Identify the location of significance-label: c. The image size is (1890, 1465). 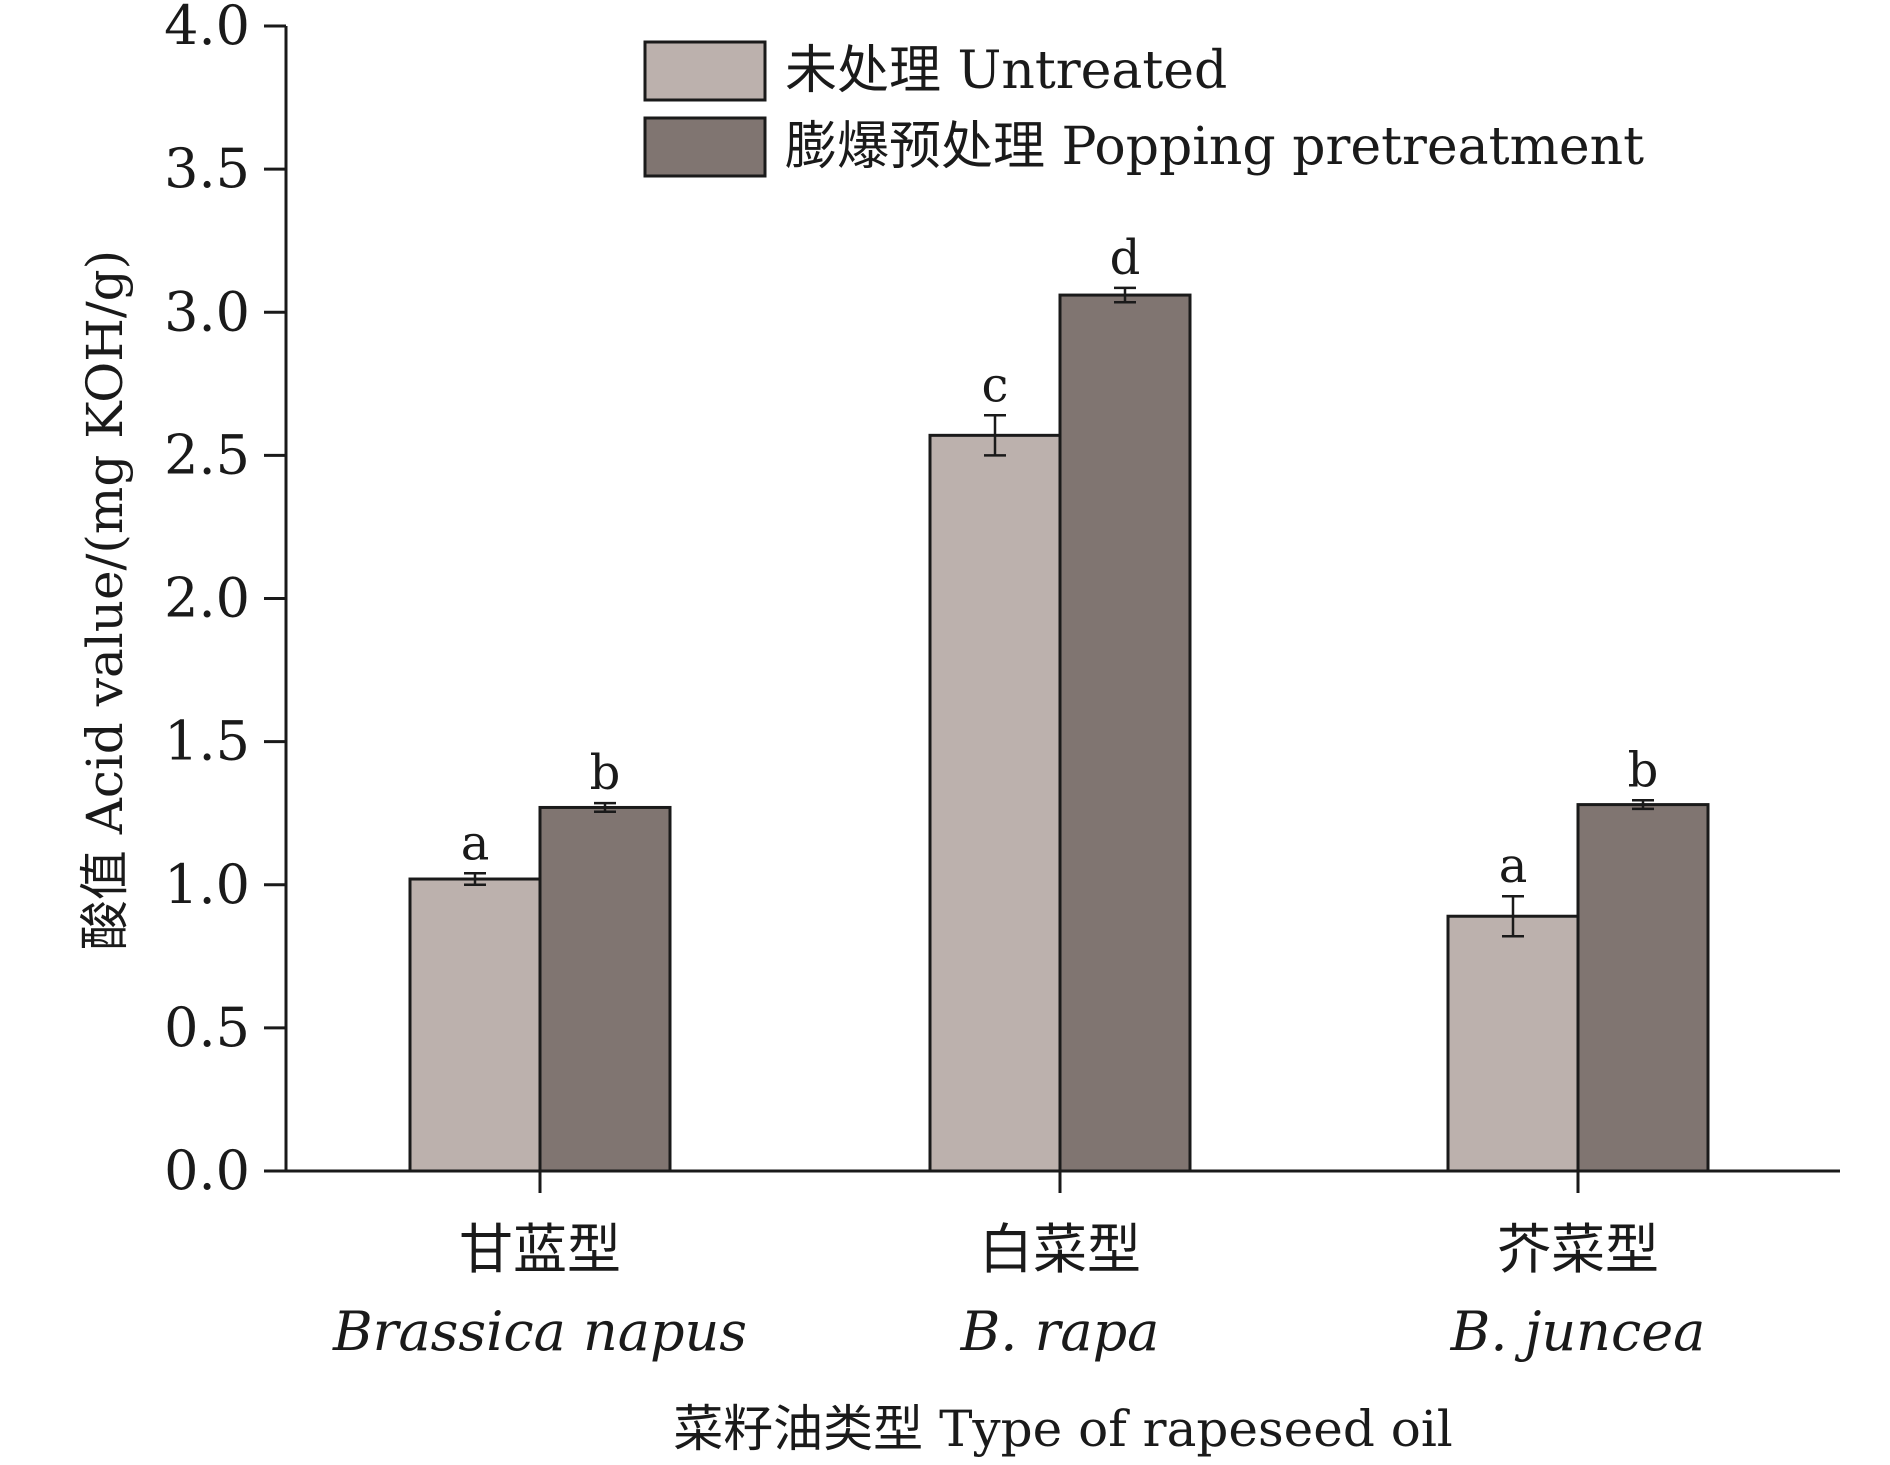
(995, 385).